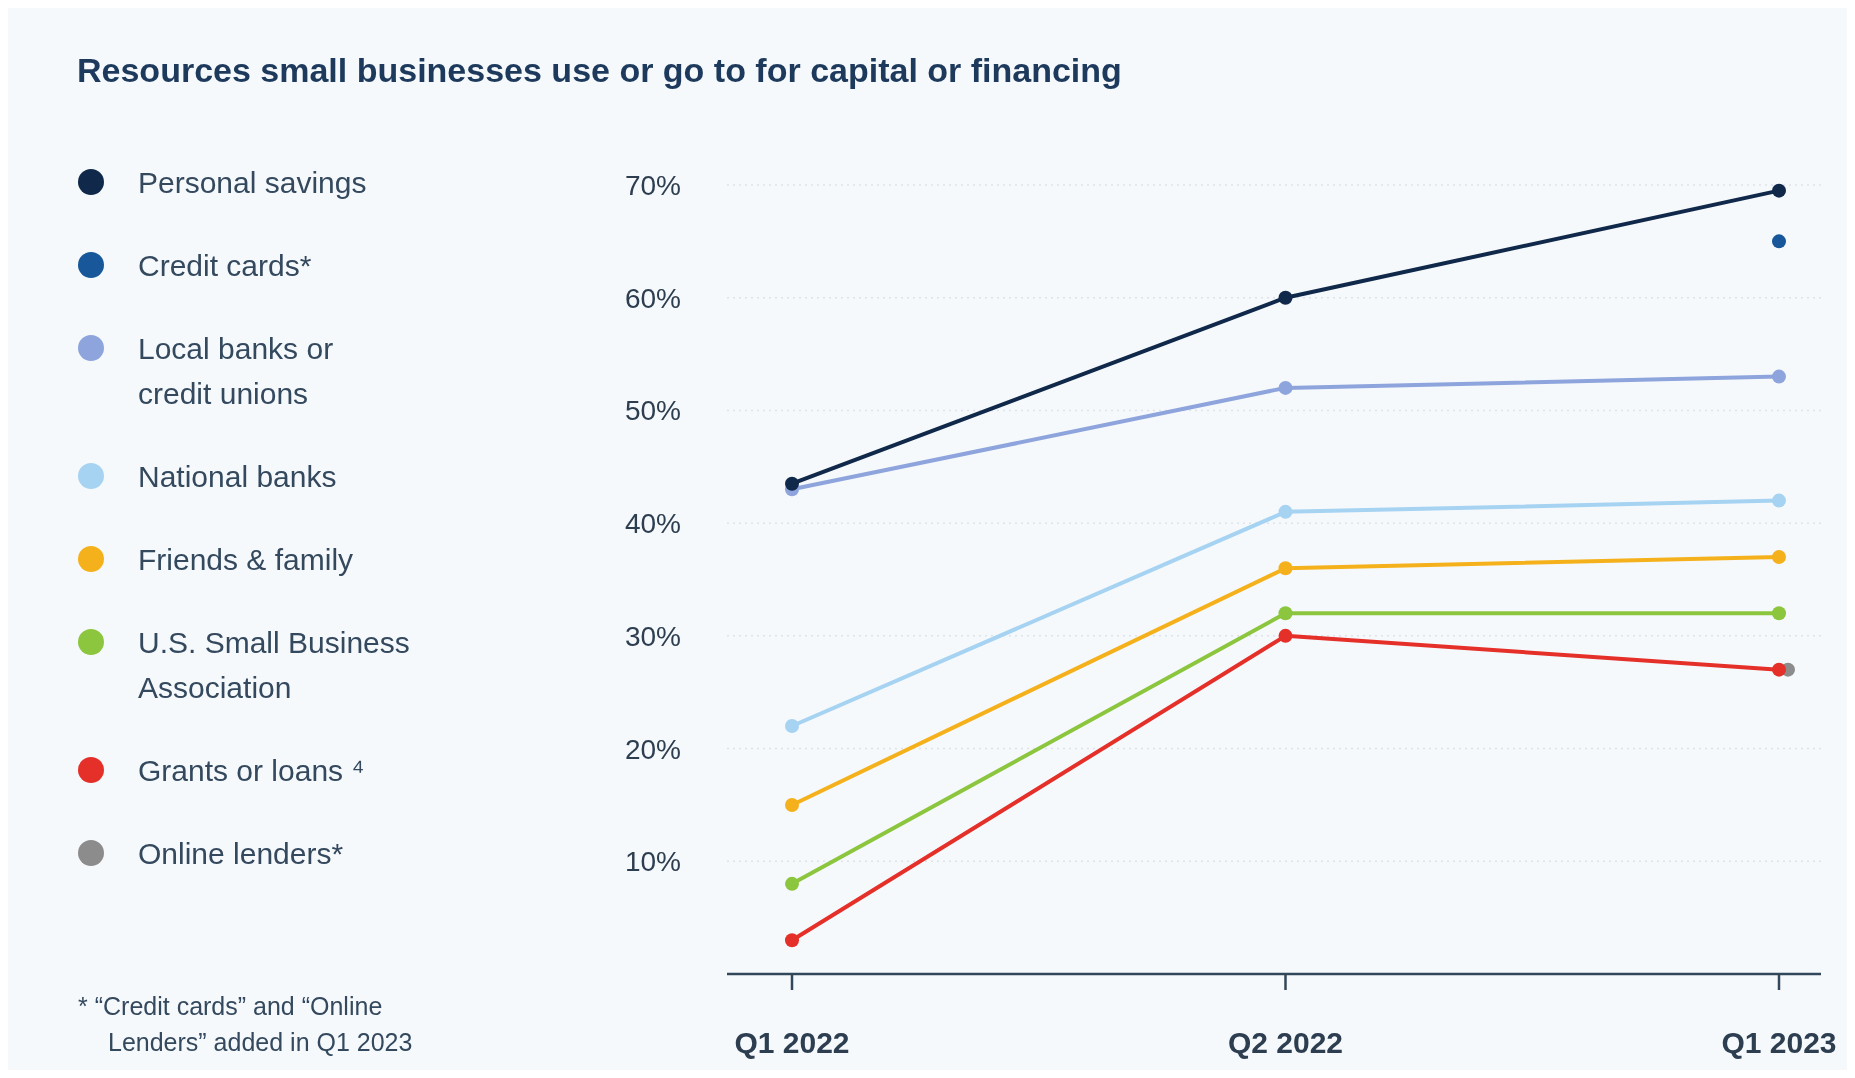  I want to click on chart-title: Resources small businesses use or go to for capital or financing, so click(599, 70).